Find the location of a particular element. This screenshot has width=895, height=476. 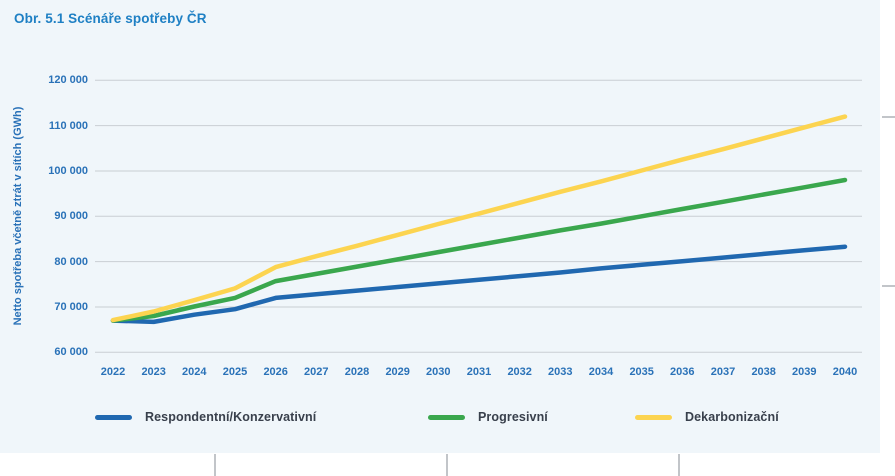

y-tick-label: 60 000 is located at coordinates (71, 352).